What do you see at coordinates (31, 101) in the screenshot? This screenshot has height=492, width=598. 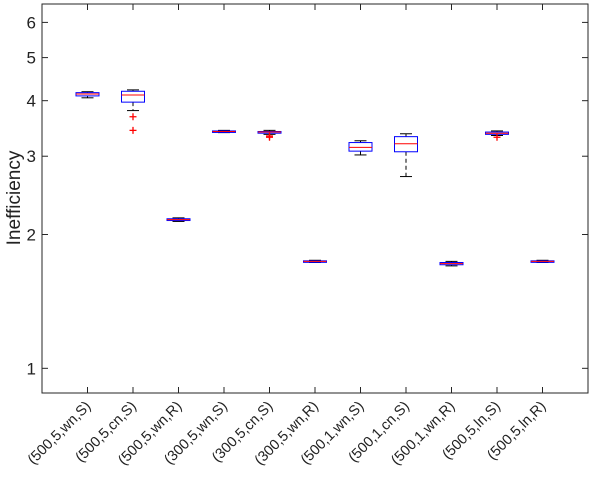 I see `y-tick-label: 4` at bounding box center [31, 101].